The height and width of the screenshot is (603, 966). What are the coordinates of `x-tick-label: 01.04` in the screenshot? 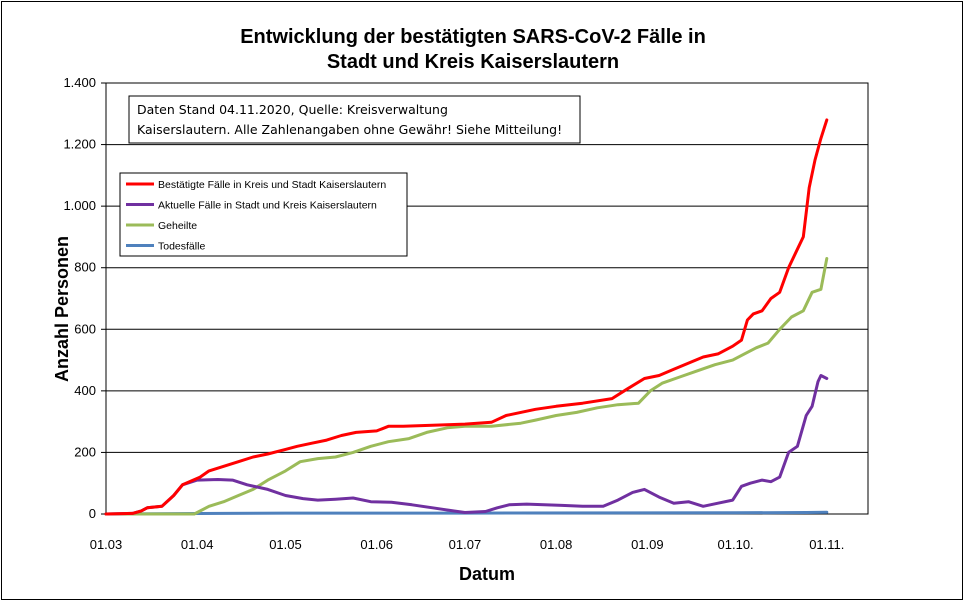 It's located at (197, 544).